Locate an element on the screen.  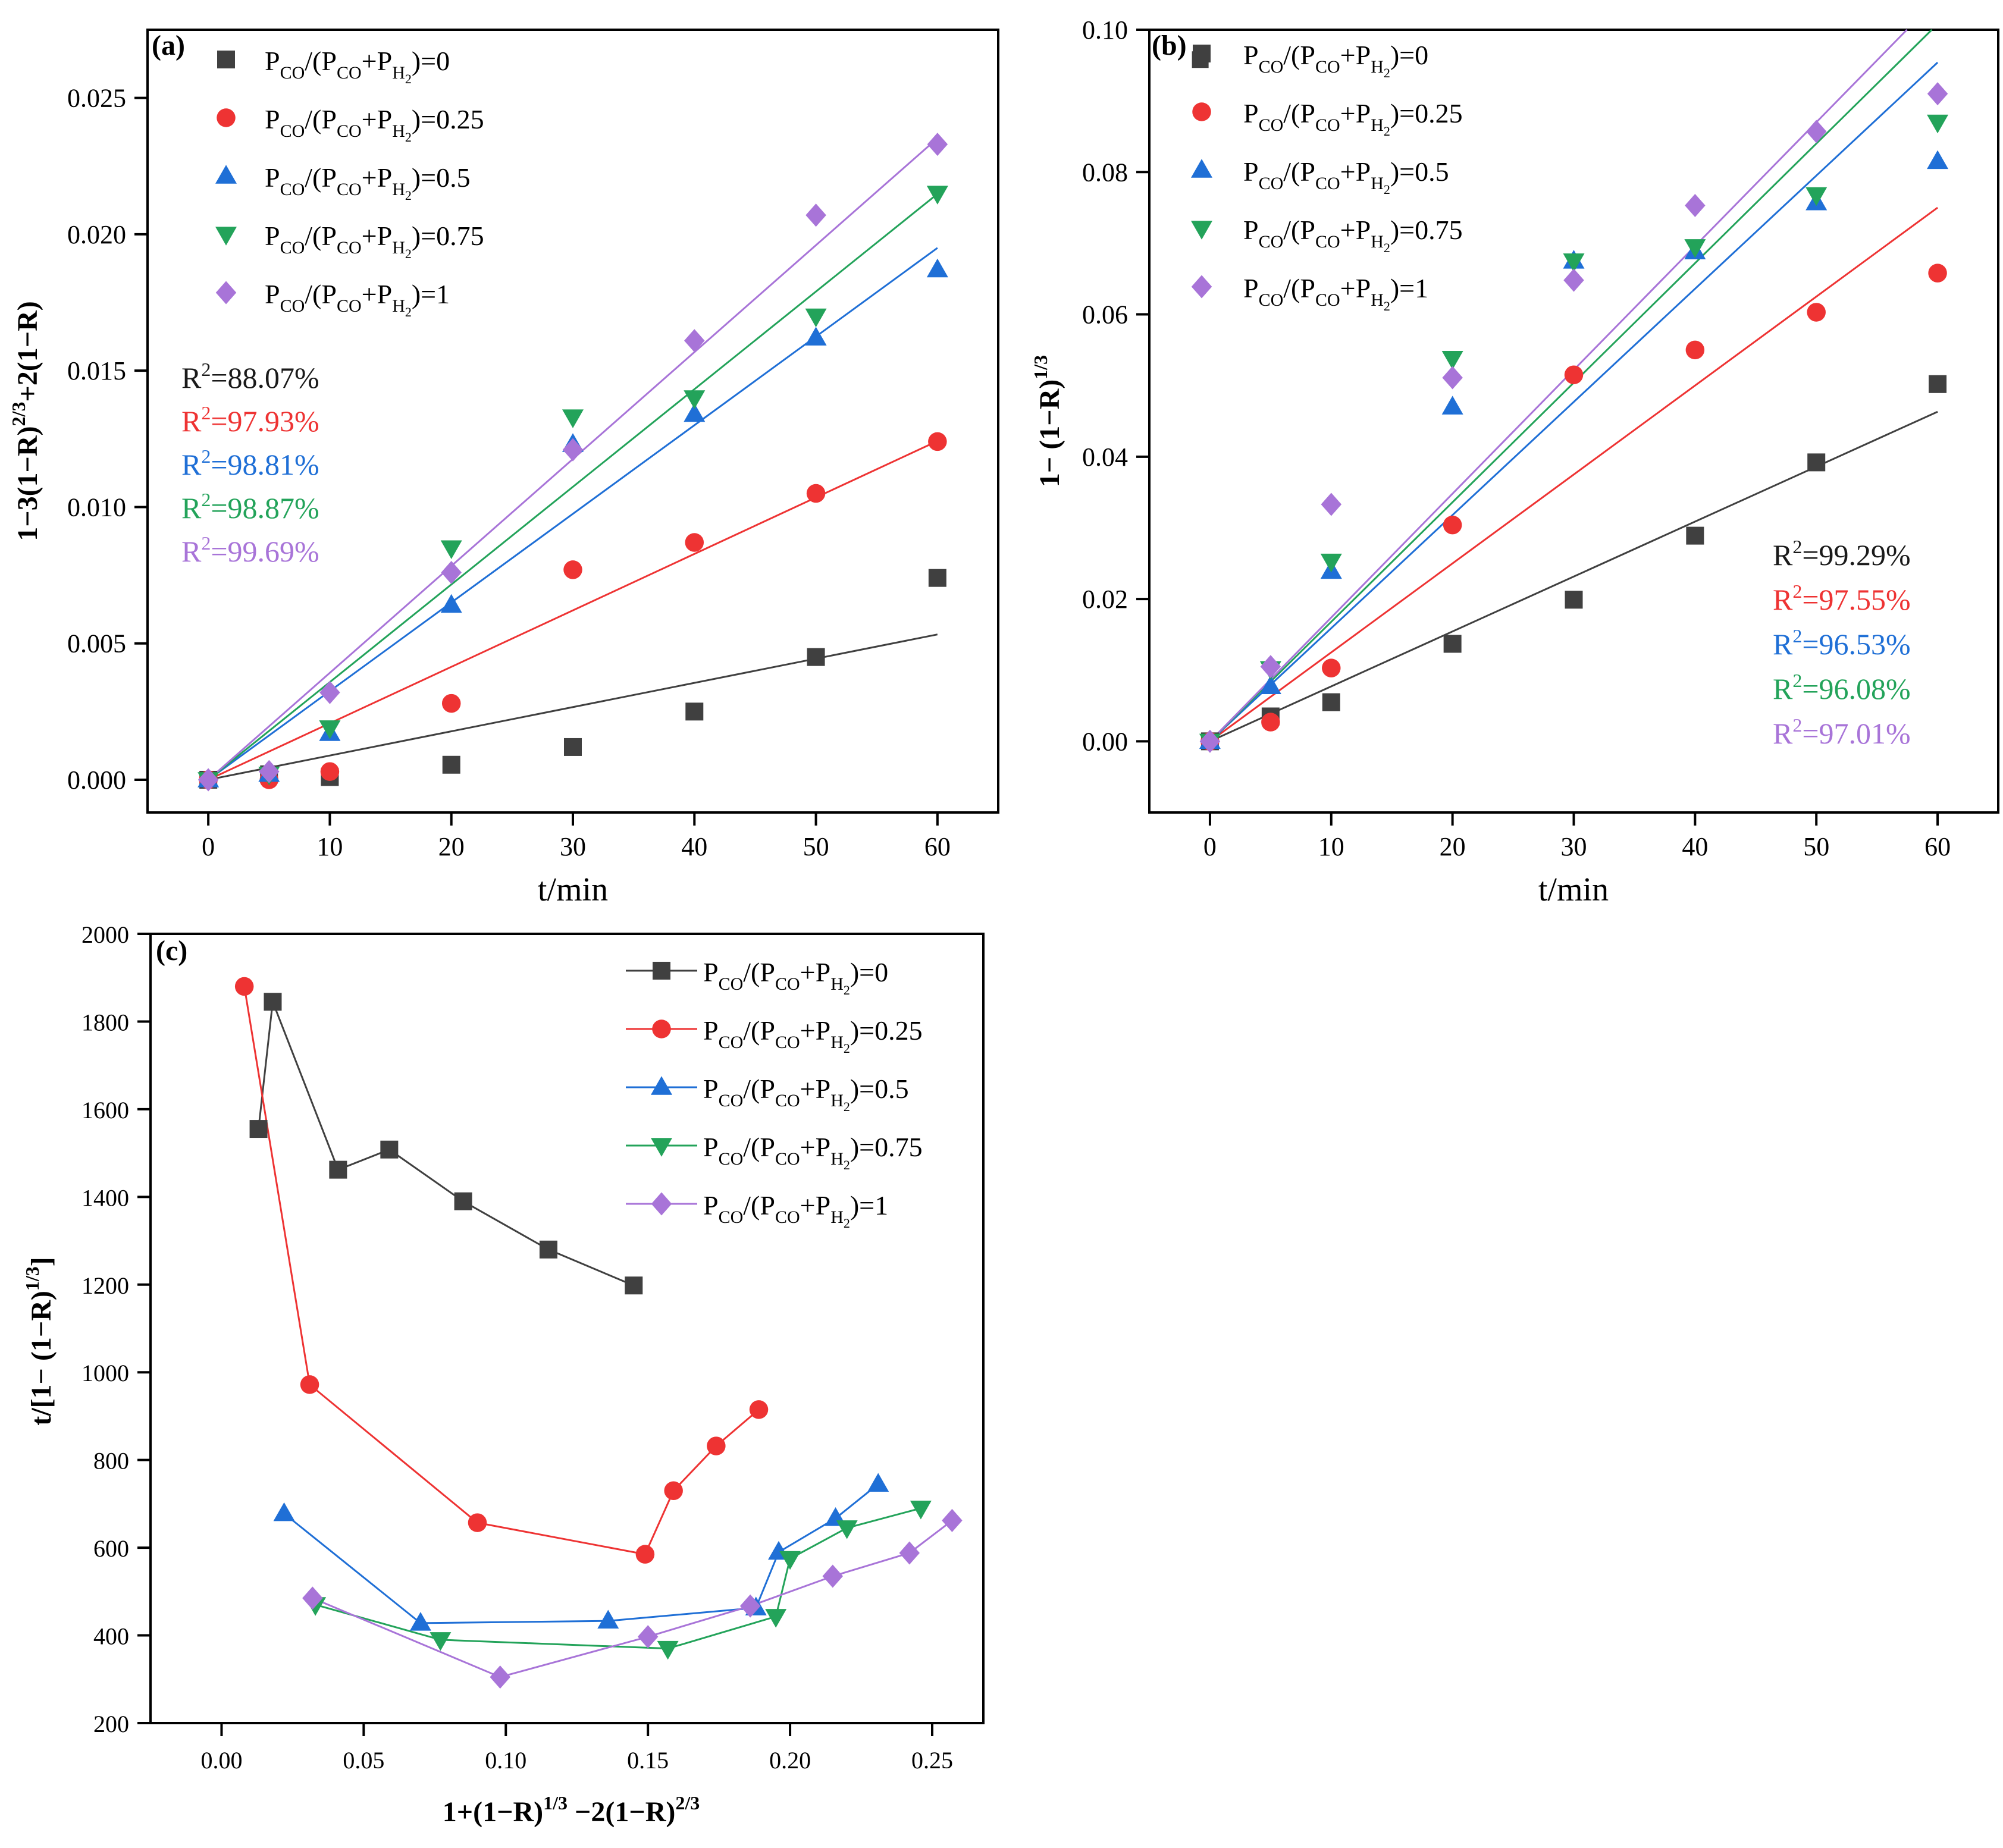
a-y-tick-label: 0.010 is located at coordinates (97, 507).